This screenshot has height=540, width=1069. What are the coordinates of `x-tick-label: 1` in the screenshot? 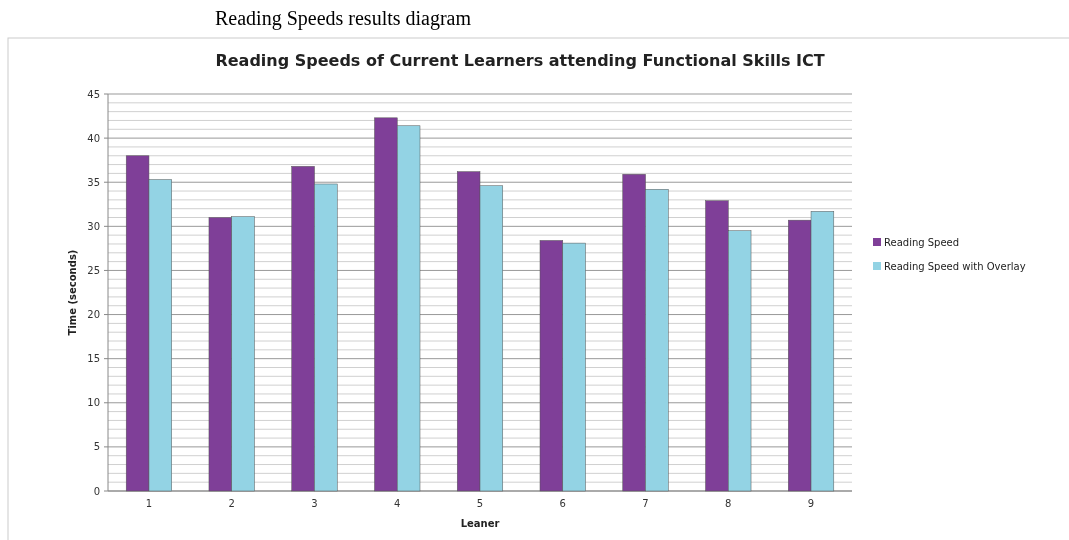 It's located at (149, 503).